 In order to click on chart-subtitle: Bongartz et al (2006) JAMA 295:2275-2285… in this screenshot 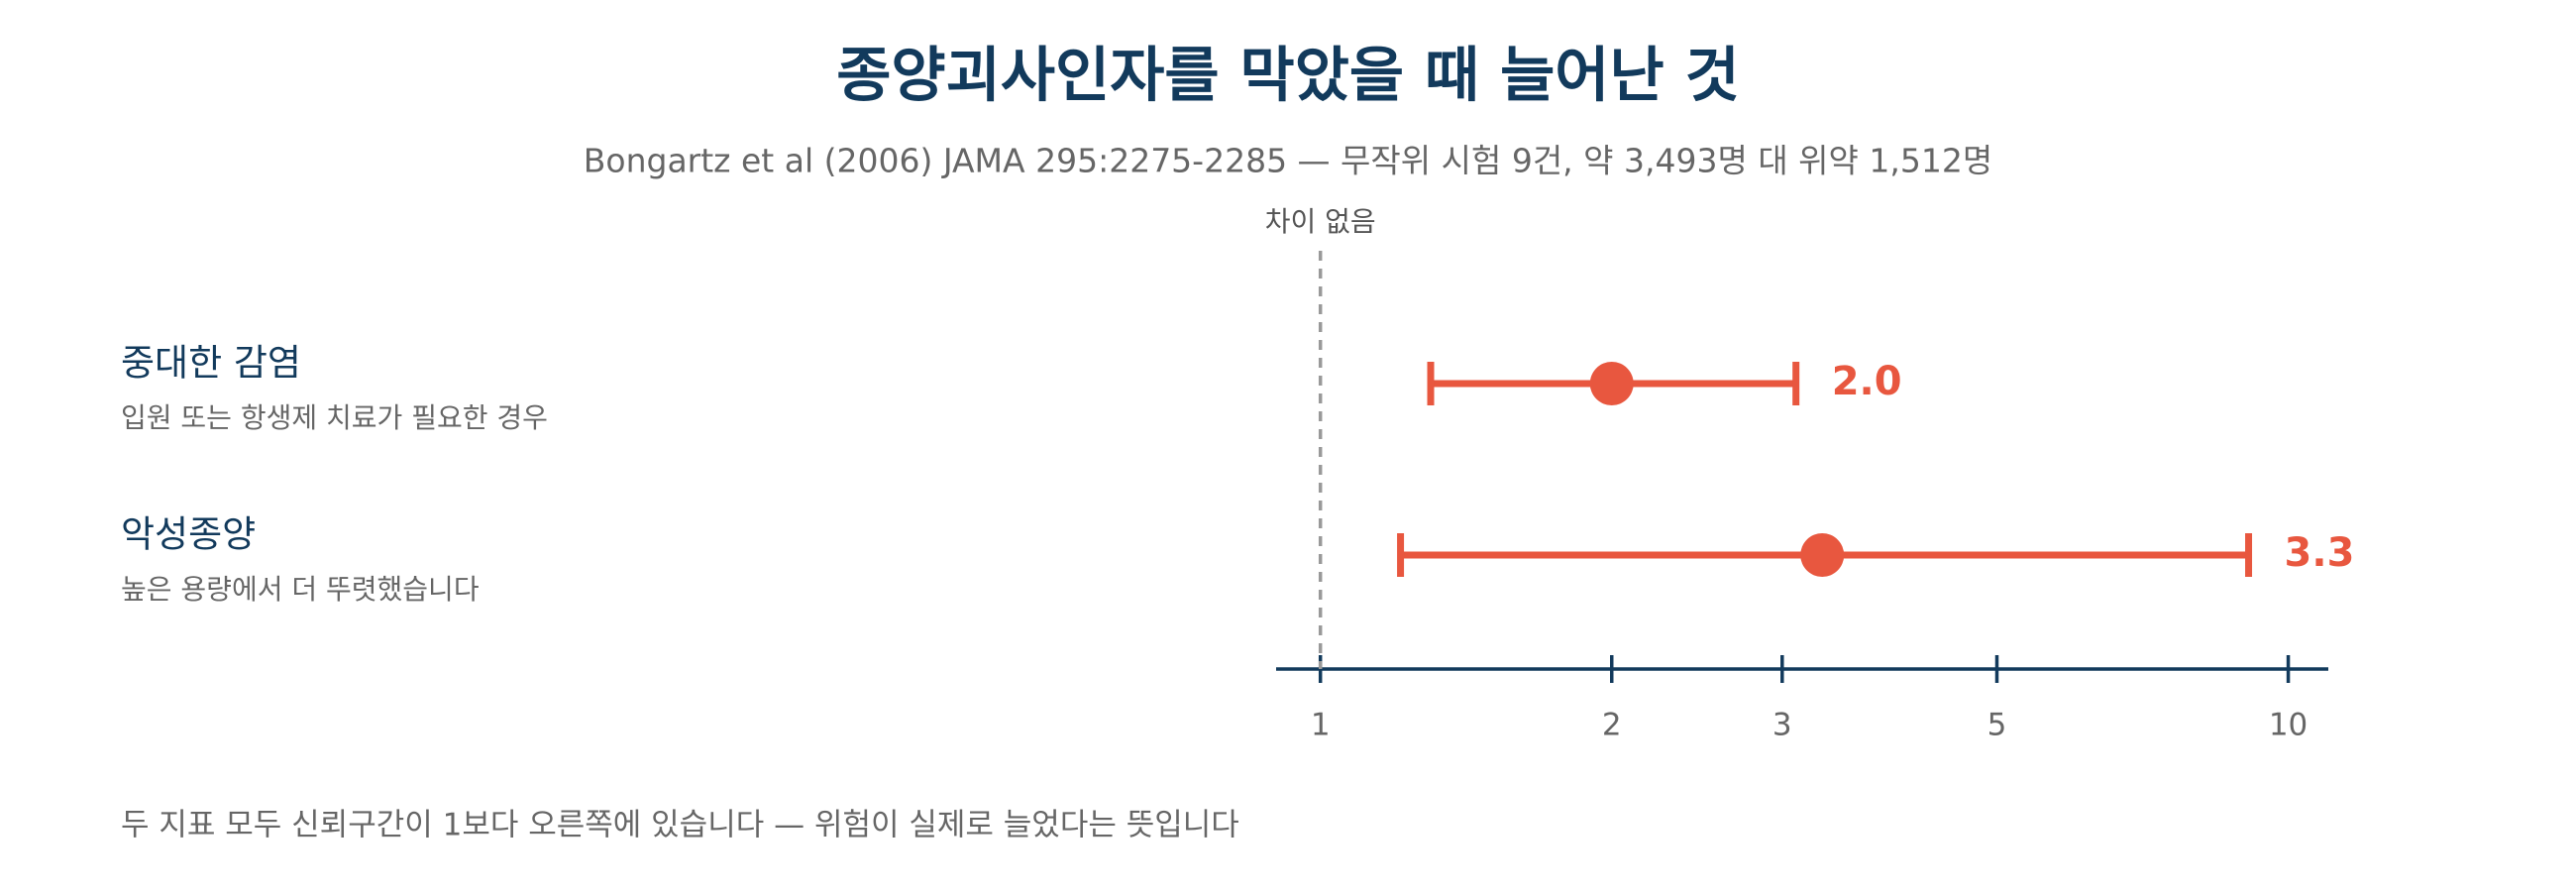, I will do `click(1288, 161)`.